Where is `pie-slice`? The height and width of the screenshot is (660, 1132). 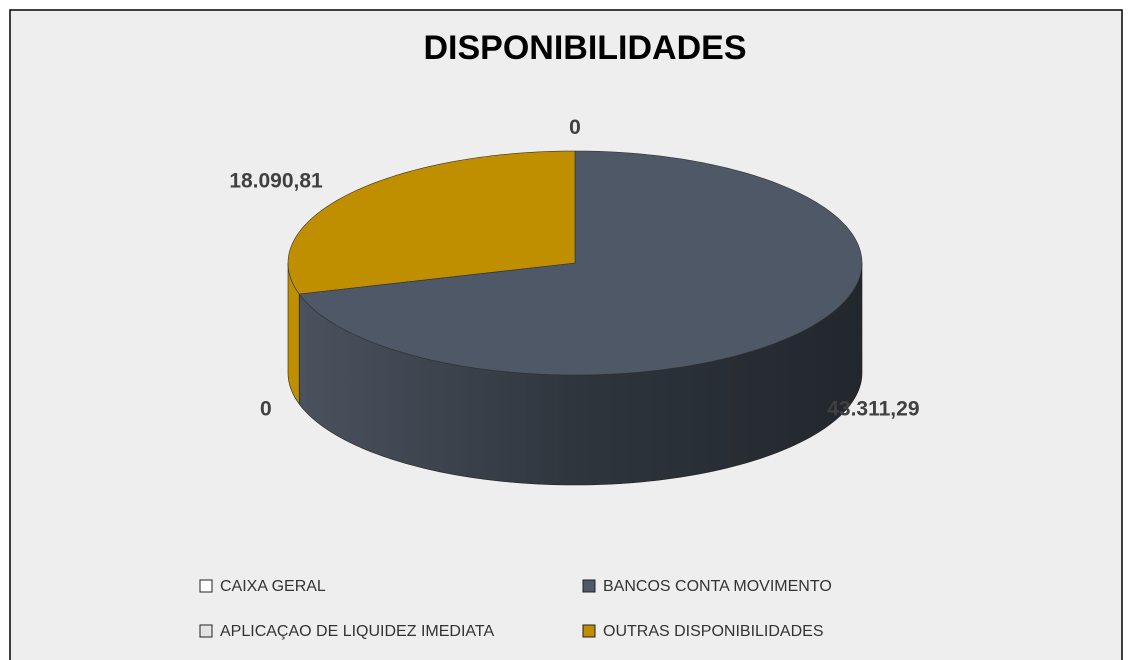
pie-slice is located at coordinates (431, 222).